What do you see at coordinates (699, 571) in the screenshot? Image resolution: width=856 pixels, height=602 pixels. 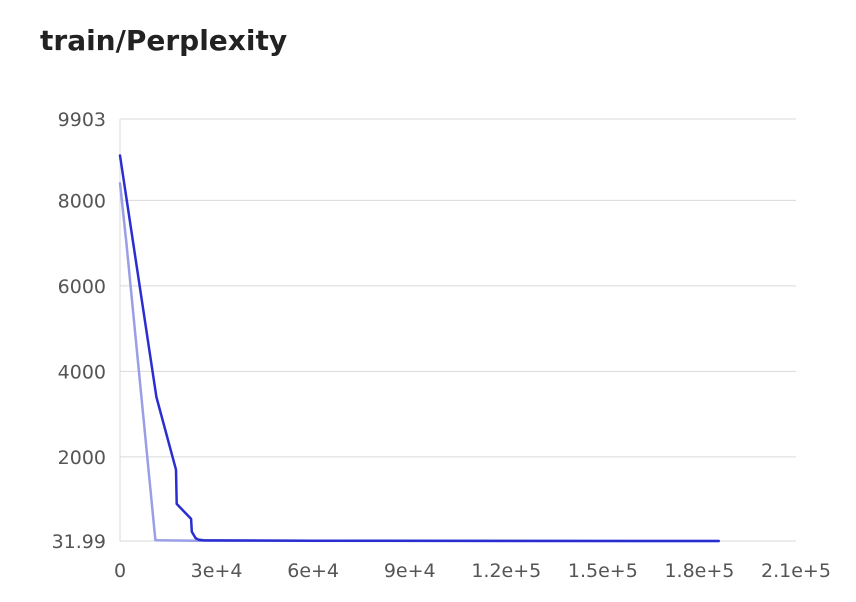 I see `x-tick-label: 1.8e+5` at bounding box center [699, 571].